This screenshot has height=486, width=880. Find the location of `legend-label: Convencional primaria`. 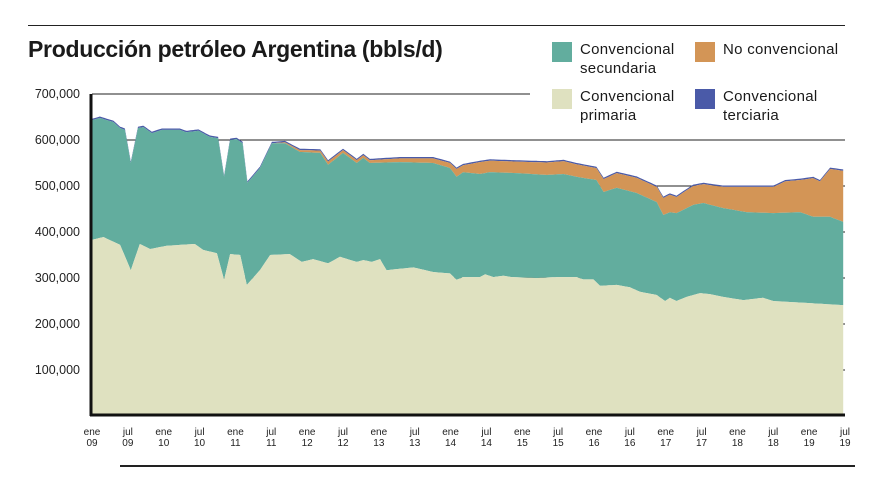

legend-label: Convencional primaria is located at coordinates (627, 106).